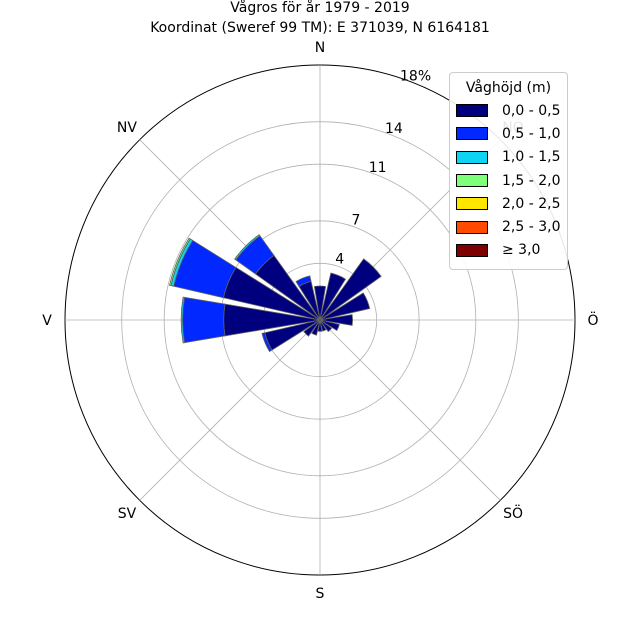 Image resolution: width=640 pixels, height=640 pixels. I want to click on wind-rose-bars, so click(275, 293).